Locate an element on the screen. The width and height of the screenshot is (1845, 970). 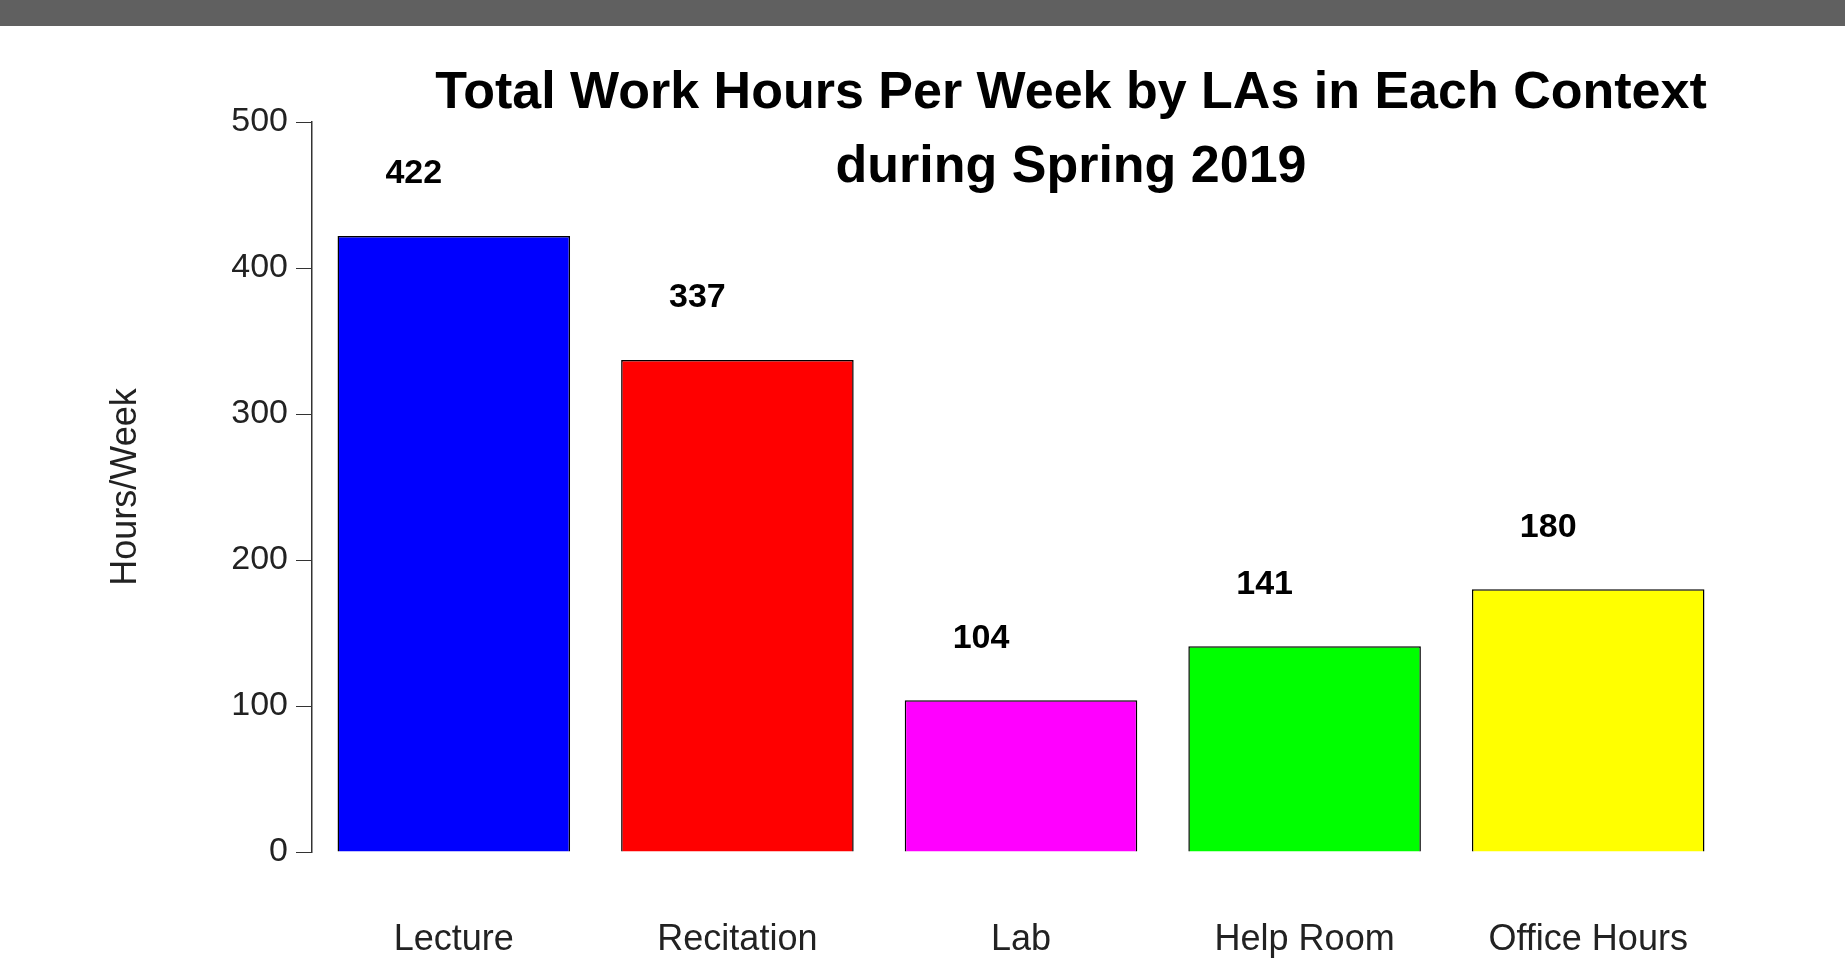
x-tick-label: Recitation is located at coordinates (737, 937).